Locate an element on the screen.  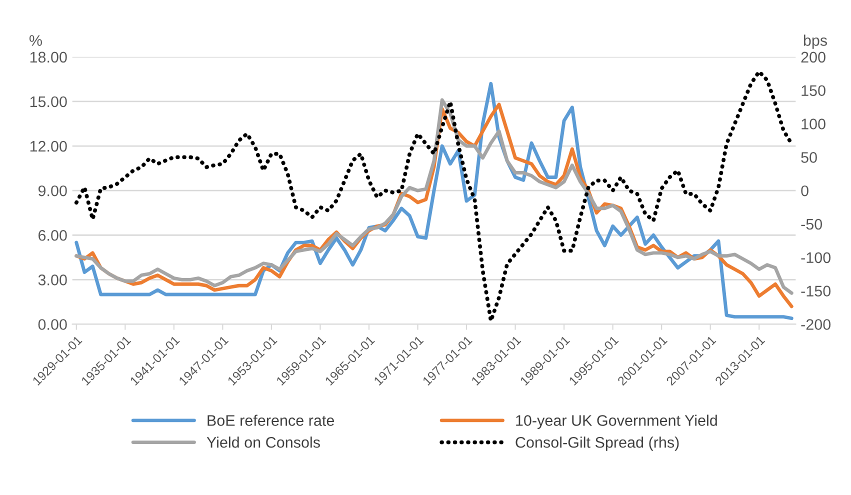
y-tick-label: 6.00 is located at coordinates (52, 235).